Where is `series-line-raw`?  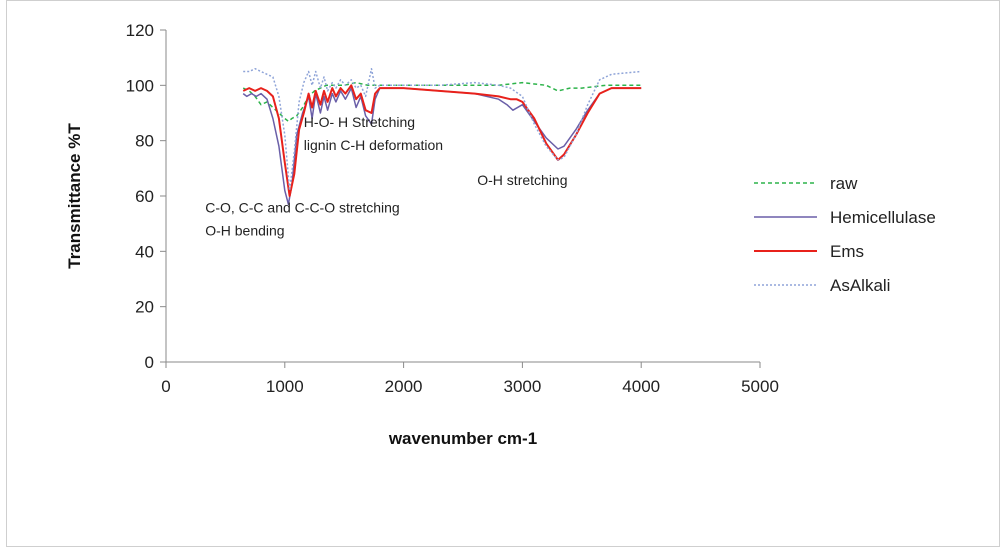 series-line-raw is located at coordinates (442, 102).